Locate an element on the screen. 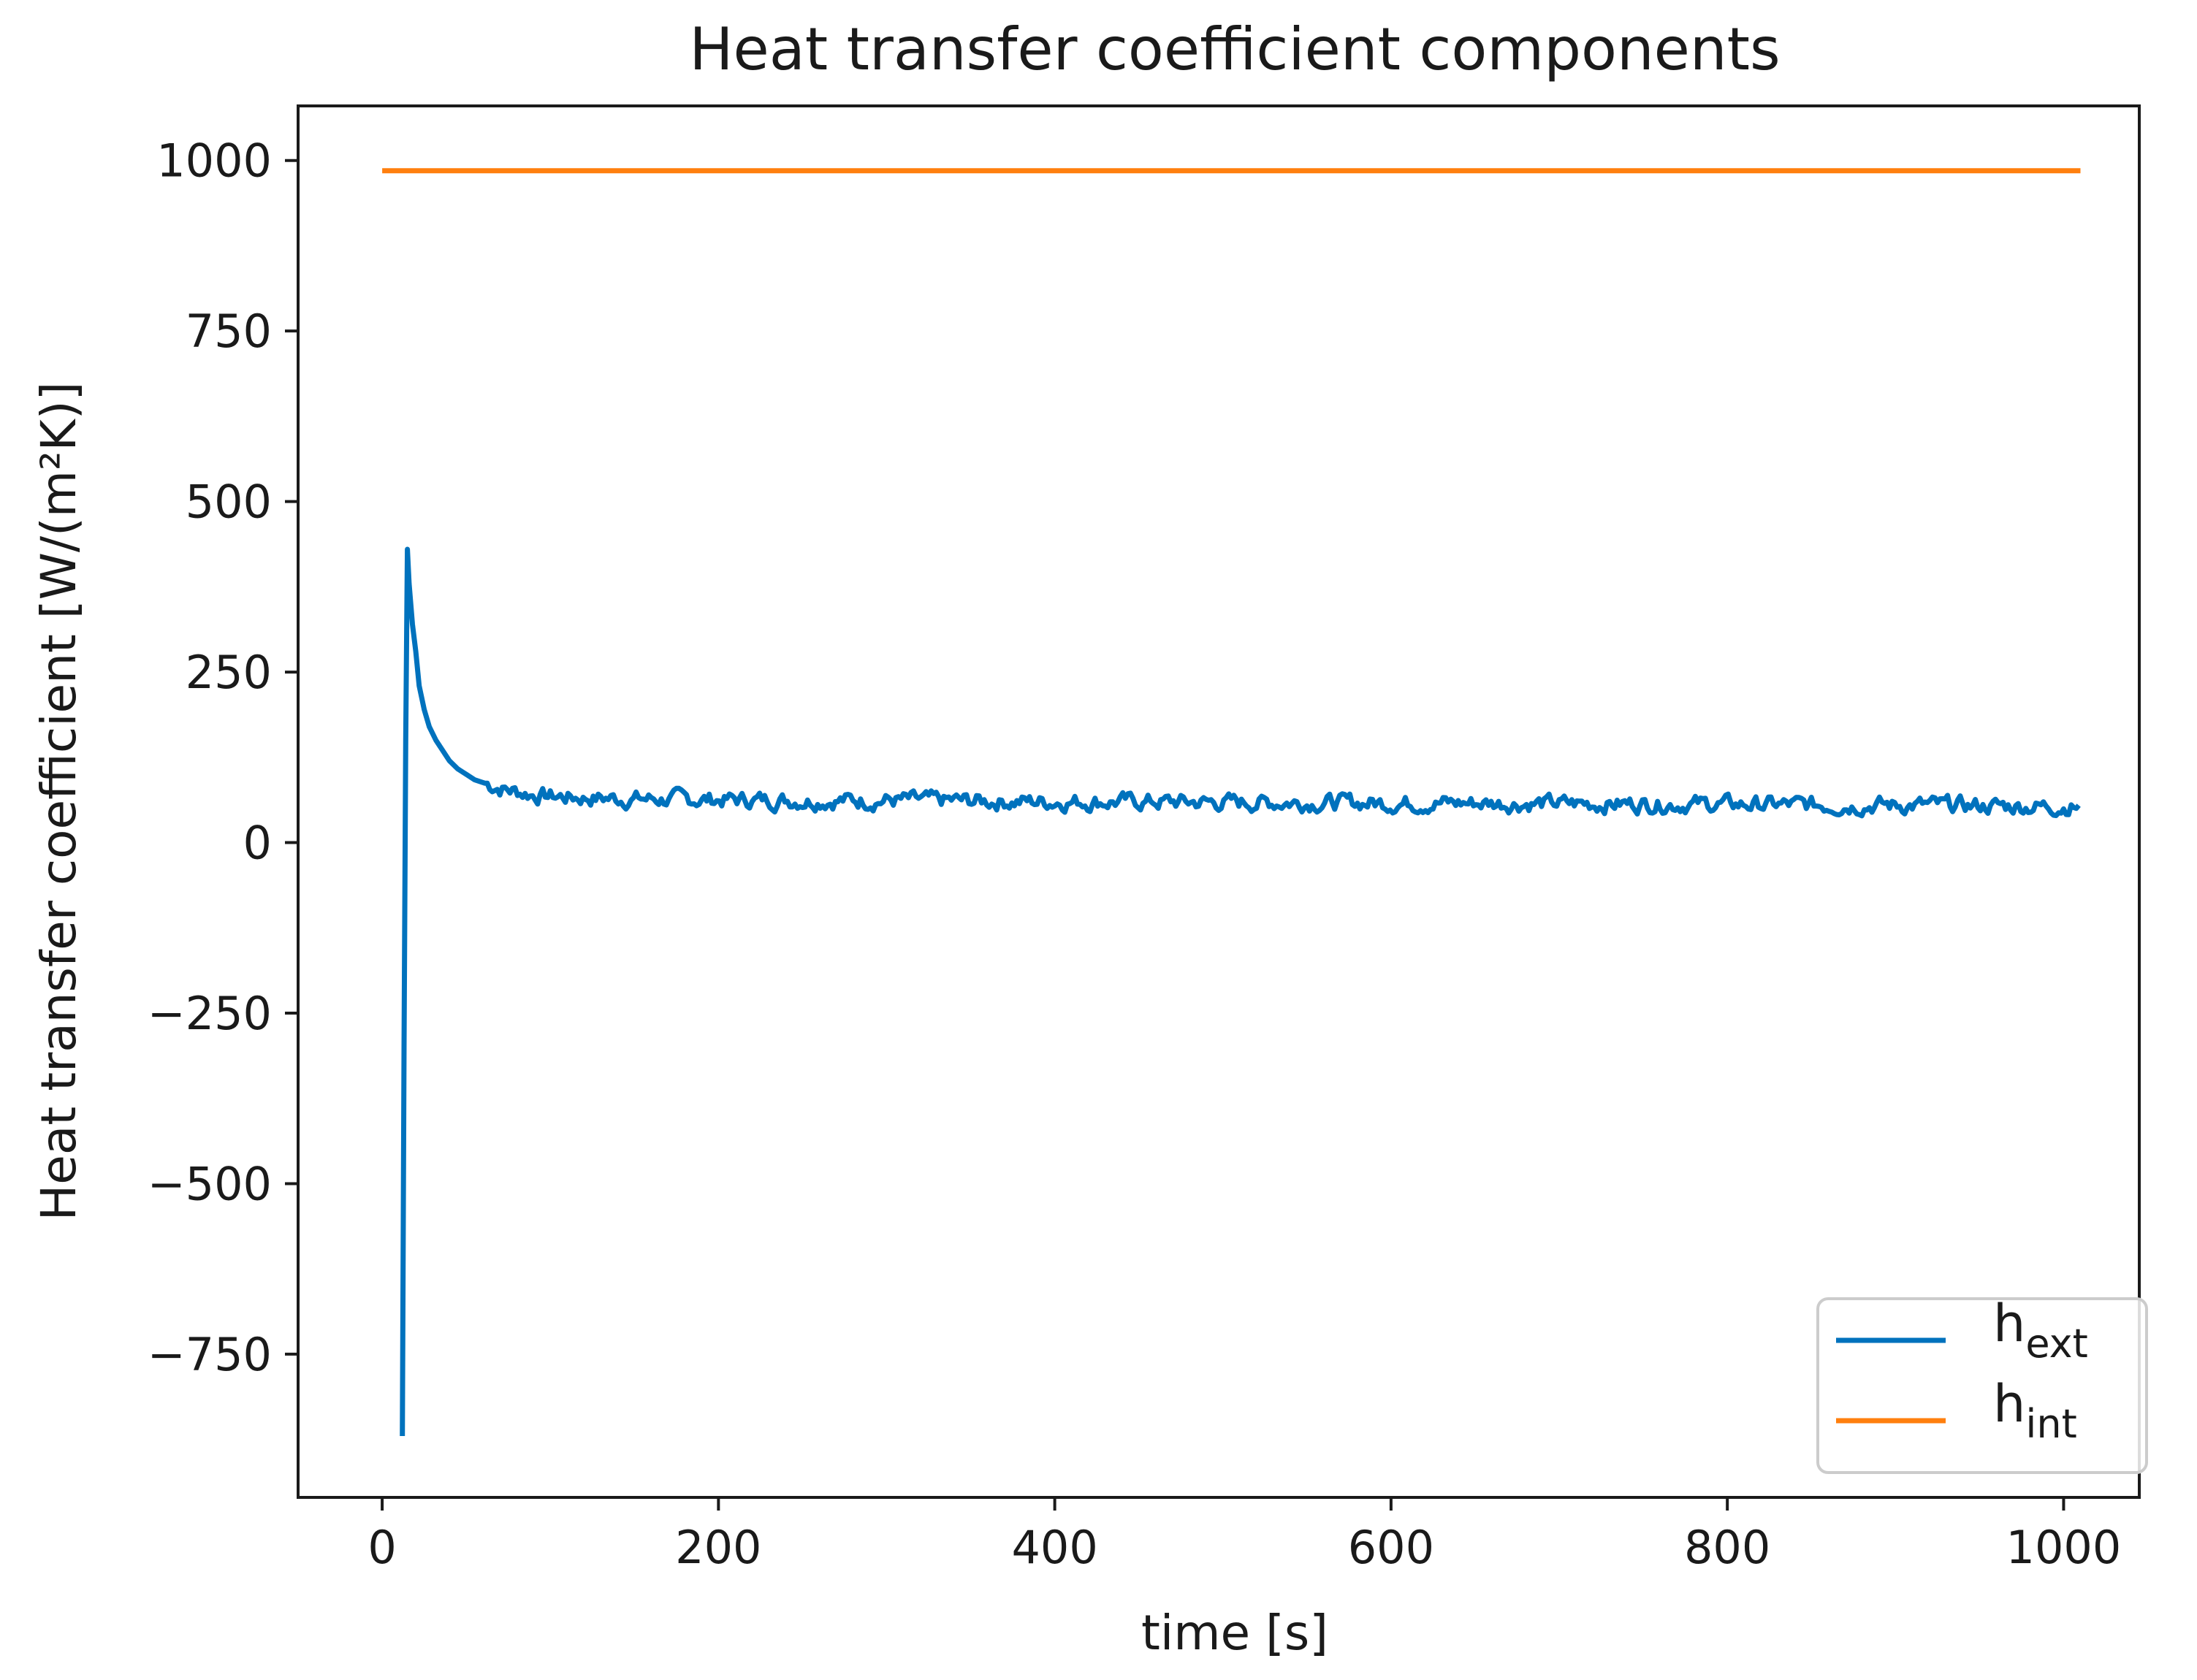 This screenshot has width=2197, height=1680. y-tick-label: −750 is located at coordinates (210, 1354).